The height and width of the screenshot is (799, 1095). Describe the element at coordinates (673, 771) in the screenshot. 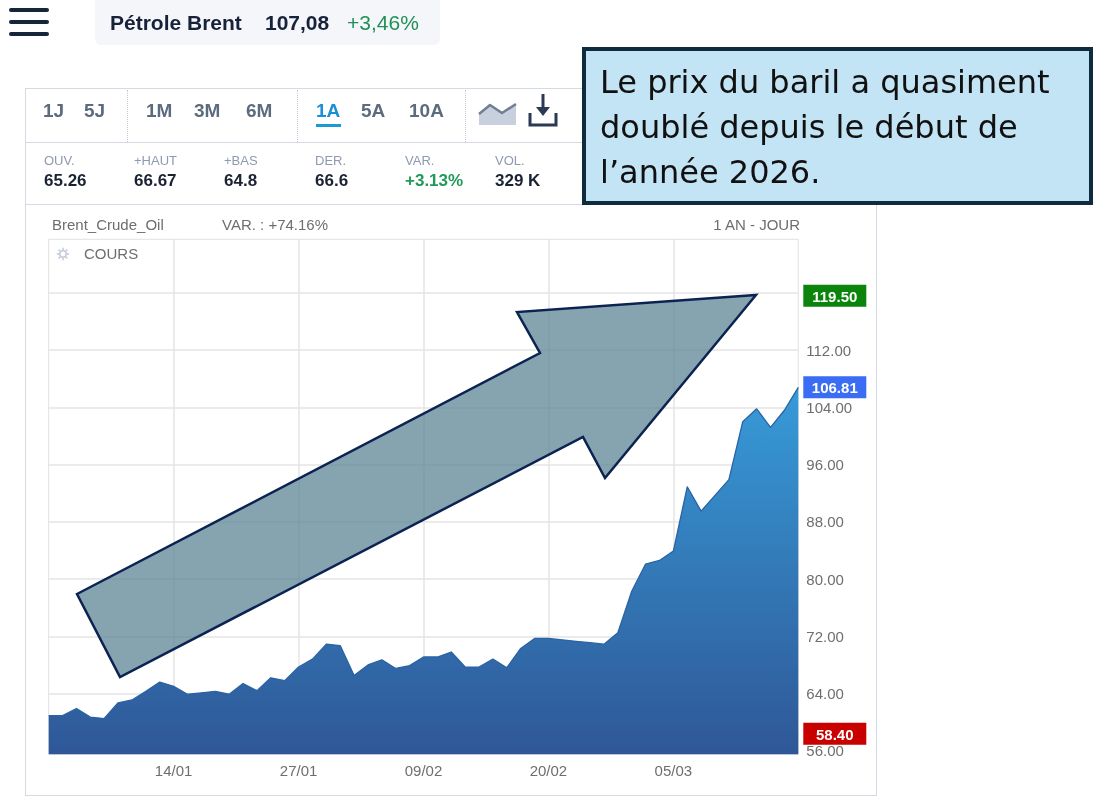

I see `x-tick-label: 05/03` at that location.